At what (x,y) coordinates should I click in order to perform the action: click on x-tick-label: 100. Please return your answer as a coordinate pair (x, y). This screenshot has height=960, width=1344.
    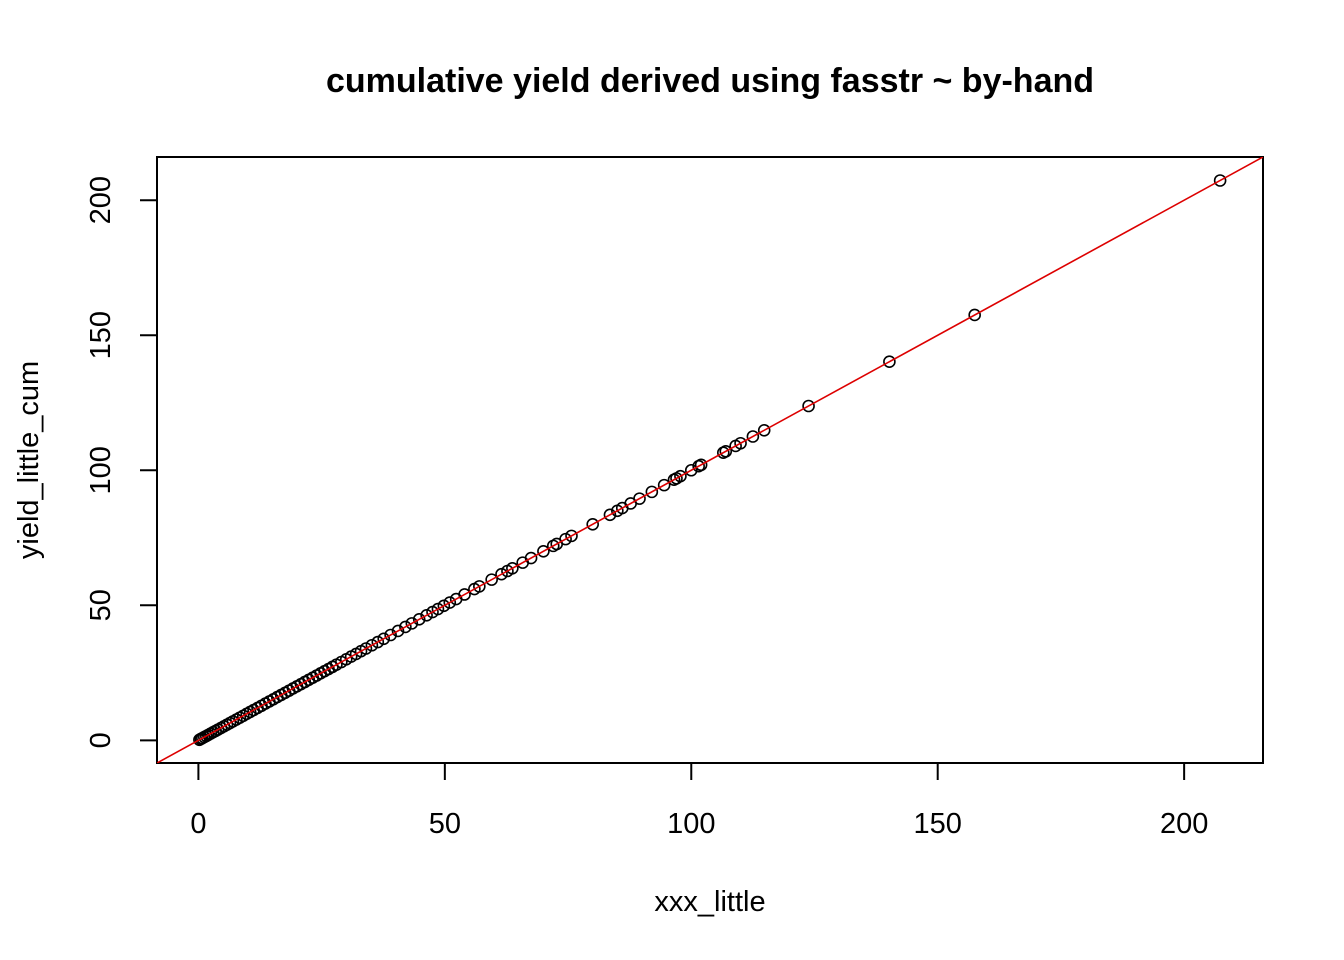
    Looking at the image, I should click on (691, 824).